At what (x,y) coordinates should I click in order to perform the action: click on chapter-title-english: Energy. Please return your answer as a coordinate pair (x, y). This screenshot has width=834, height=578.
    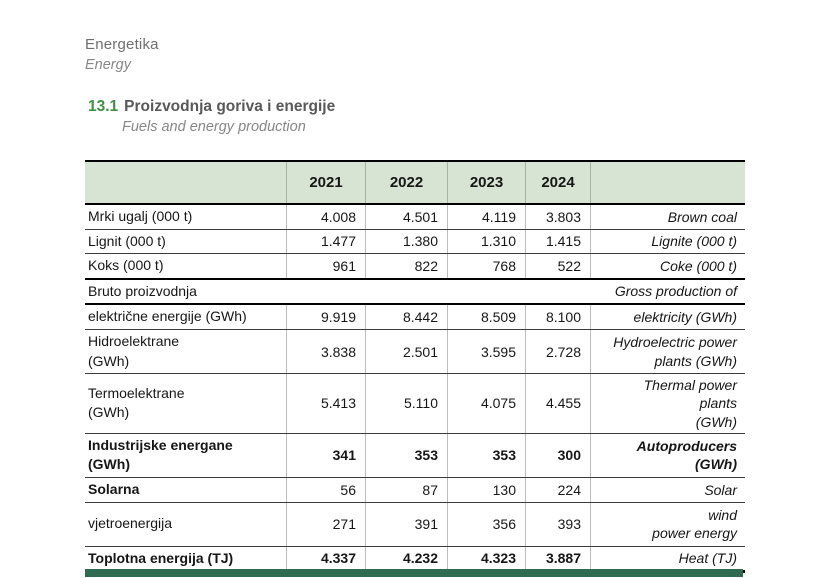
    Looking at the image, I should click on (108, 65).